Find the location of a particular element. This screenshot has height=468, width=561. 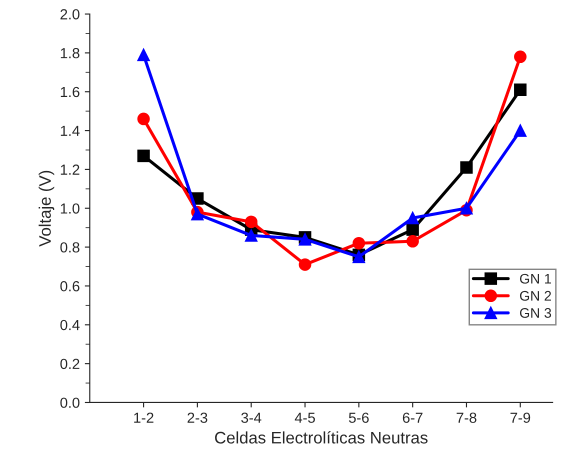

y-tick-label: 0.6 is located at coordinates (70, 286).